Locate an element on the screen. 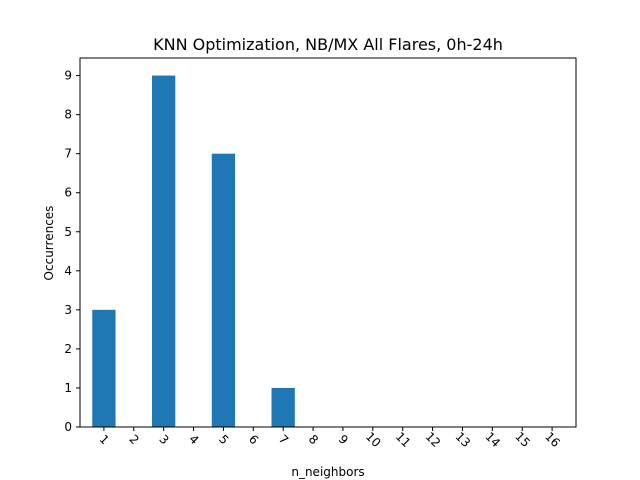  y-tick-label: 4 is located at coordinates (68, 271).